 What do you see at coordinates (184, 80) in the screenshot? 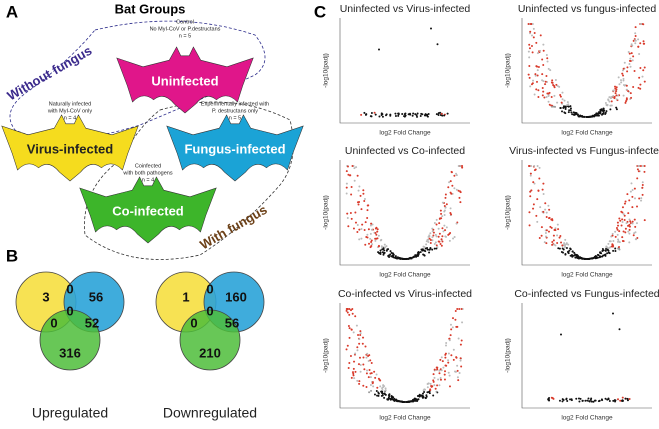
I see `group-name: Uninfected` at bounding box center [184, 80].